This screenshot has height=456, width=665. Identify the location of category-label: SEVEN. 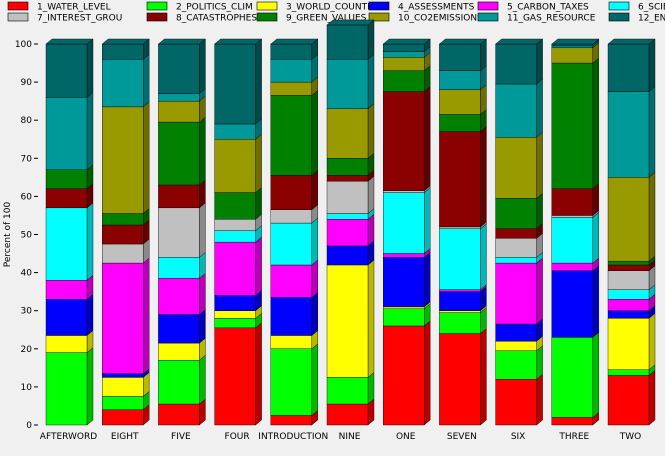
(462, 437).